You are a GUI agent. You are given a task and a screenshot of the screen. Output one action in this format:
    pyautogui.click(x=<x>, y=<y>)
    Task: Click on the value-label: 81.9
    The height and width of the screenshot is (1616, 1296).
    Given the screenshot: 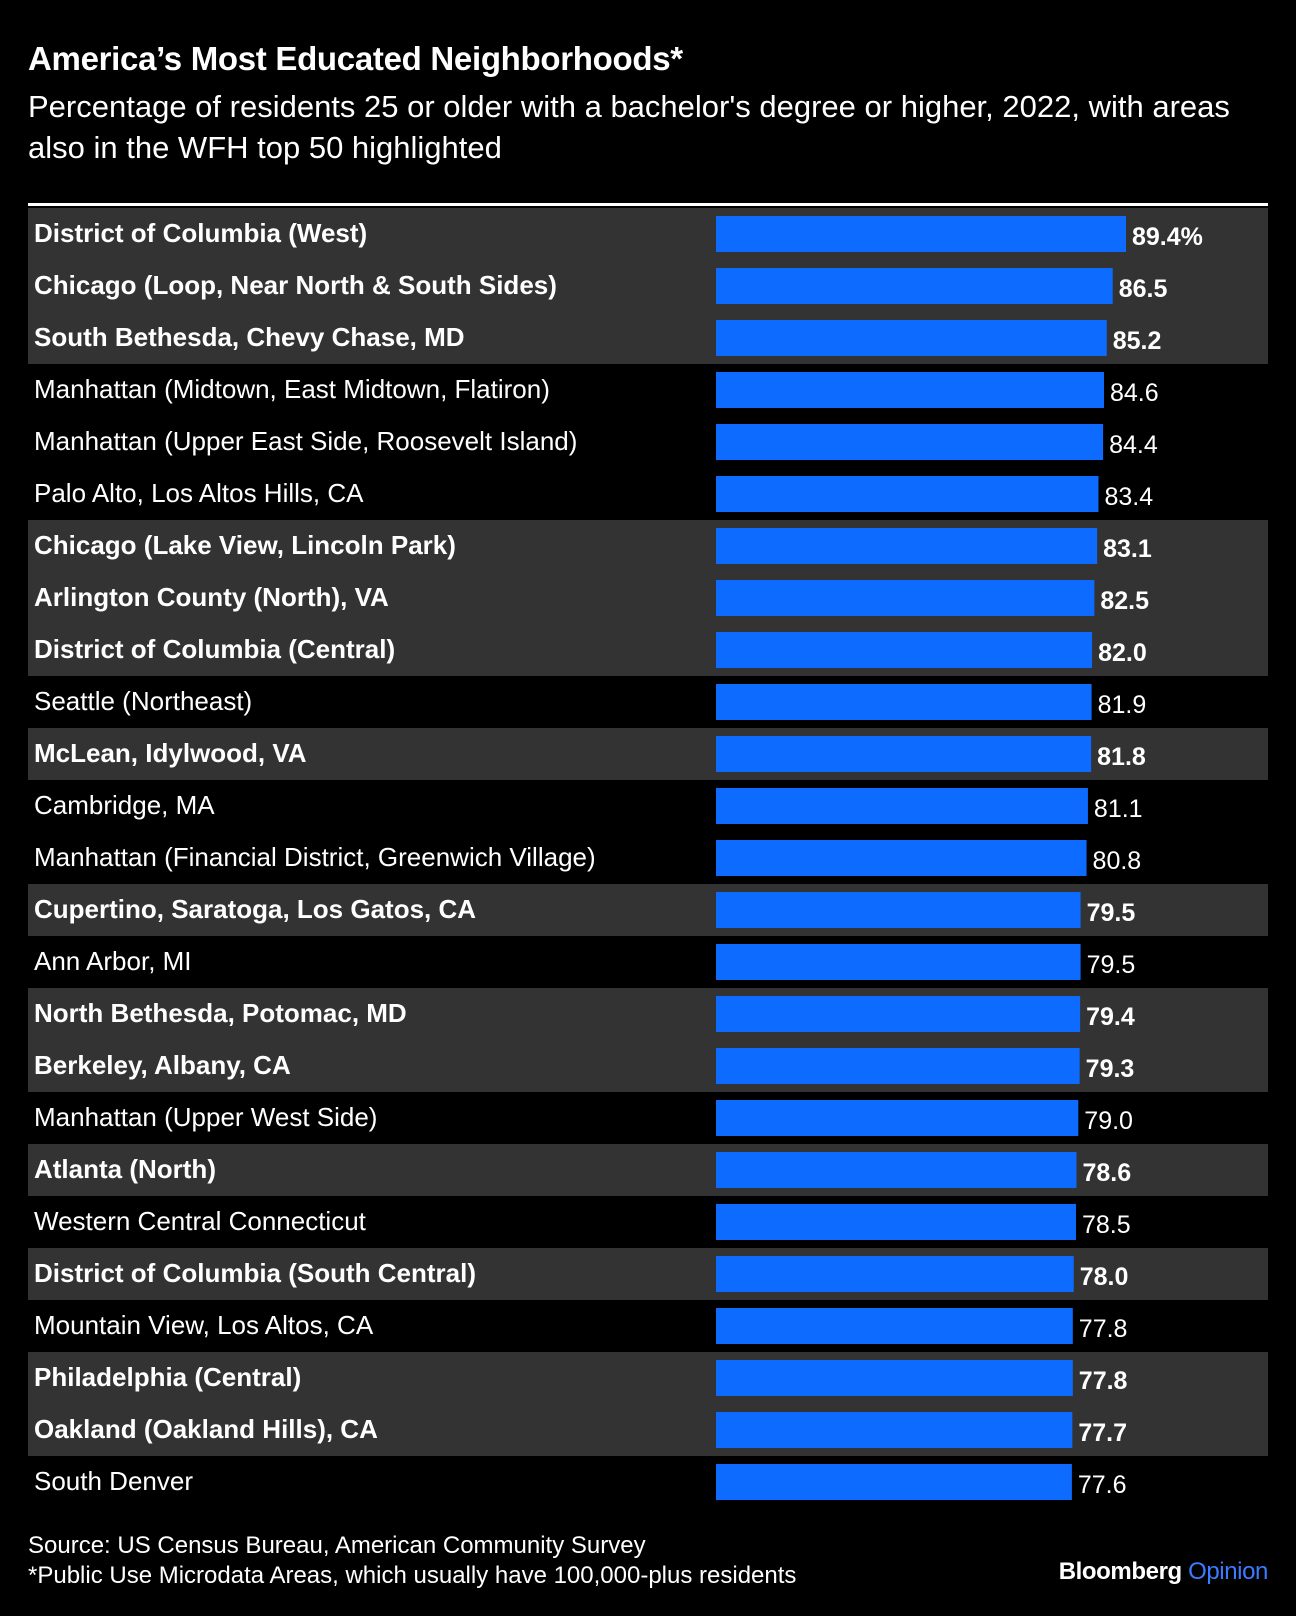 What is the action you would take?
    pyautogui.click(x=1122, y=705)
    